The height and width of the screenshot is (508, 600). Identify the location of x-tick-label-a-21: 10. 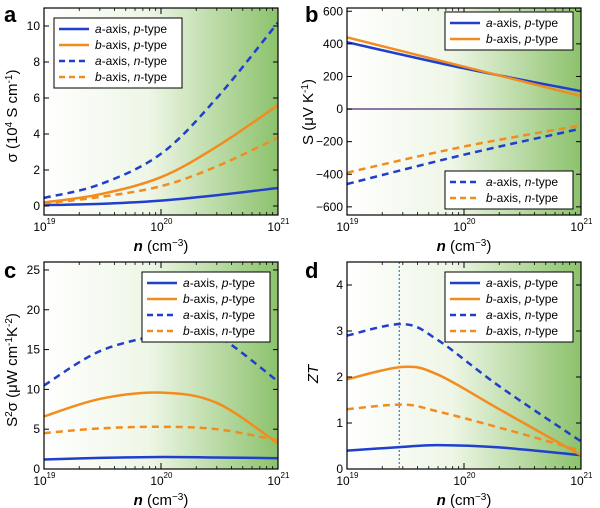
(274, 227).